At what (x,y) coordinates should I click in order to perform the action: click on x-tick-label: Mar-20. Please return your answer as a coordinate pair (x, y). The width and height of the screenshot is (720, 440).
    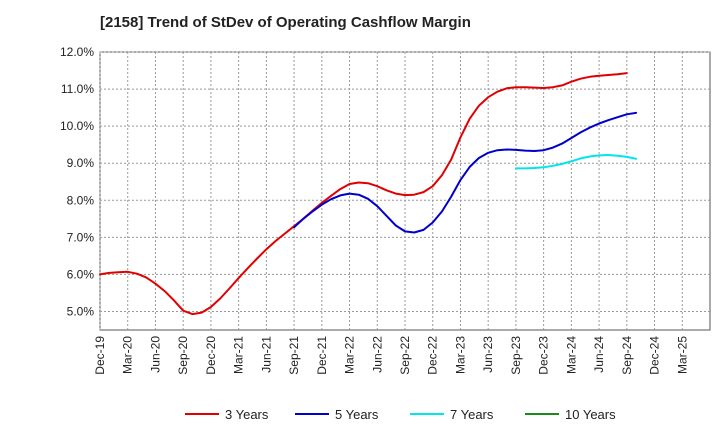
    Looking at the image, I should click on (128, 355).